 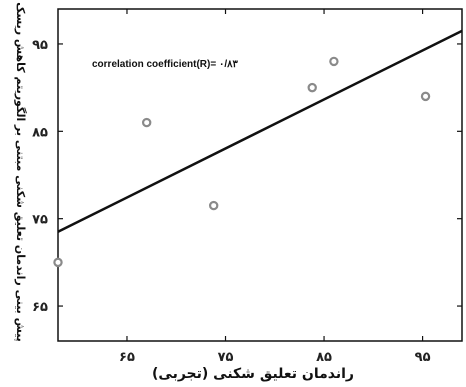 I want to click on x-tick-label: ۹۵, so click(x=423, y=357).